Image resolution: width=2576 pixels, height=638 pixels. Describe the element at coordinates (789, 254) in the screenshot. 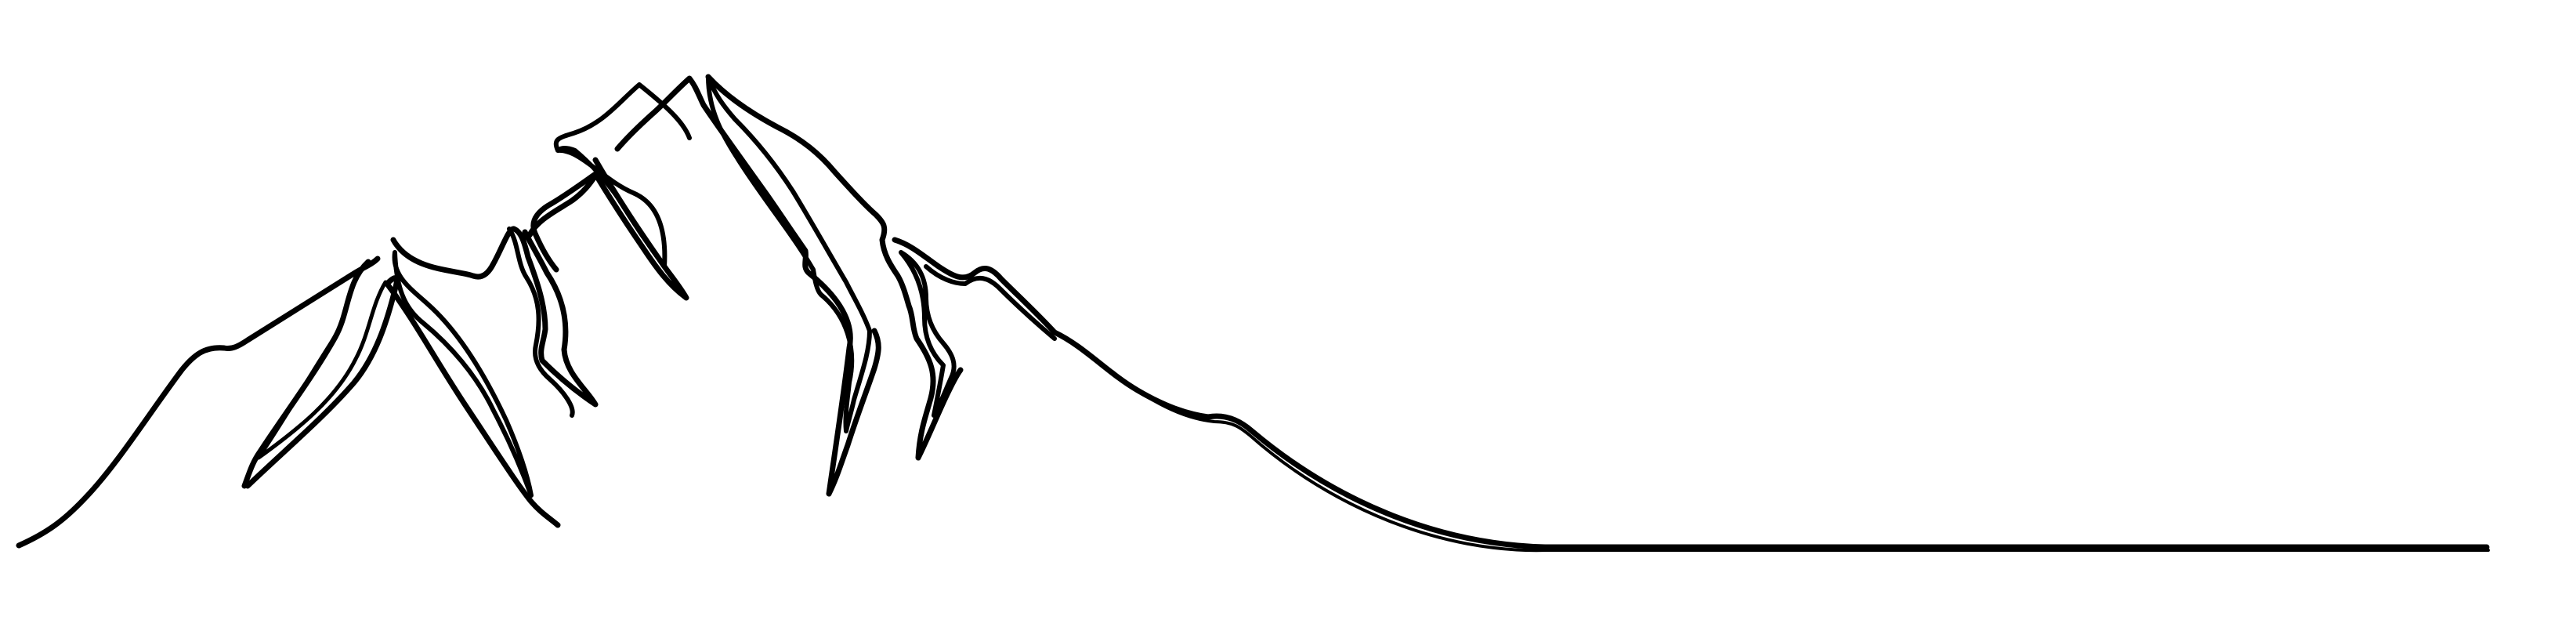

I see `central-summit-inner-face` at that location.